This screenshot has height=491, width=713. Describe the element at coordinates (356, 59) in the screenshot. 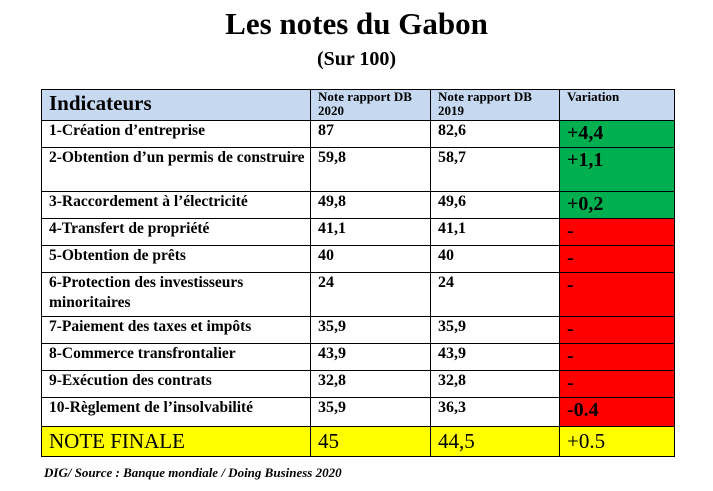

I see `page-subtitle: (Sur 100)` at that location.